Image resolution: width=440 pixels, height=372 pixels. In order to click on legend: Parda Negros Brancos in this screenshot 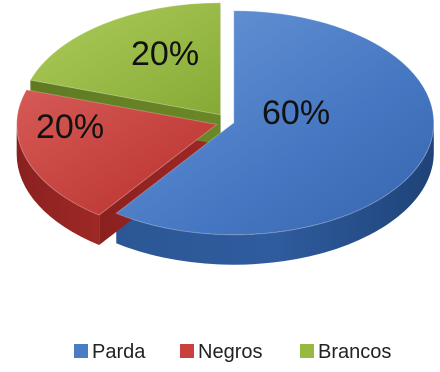, I will do `click(232, 352)`.